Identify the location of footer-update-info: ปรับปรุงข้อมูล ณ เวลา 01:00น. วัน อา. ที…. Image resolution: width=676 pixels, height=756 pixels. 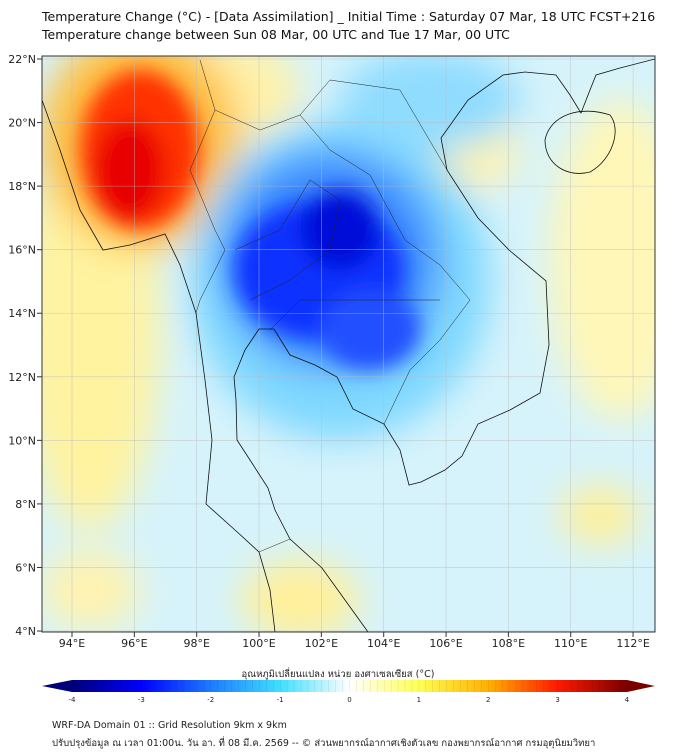
(324, 743).